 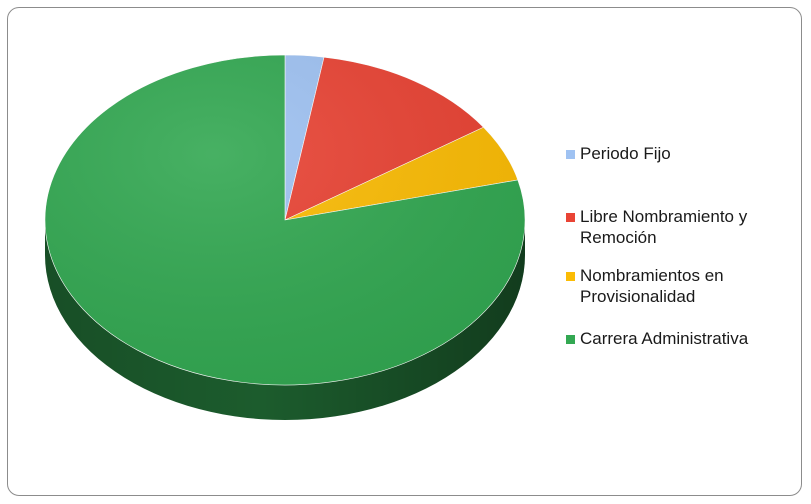 I want to click on legend-label-provisionalidad: Nombramientos en Provisionalidad, so click(x=652, y=286).